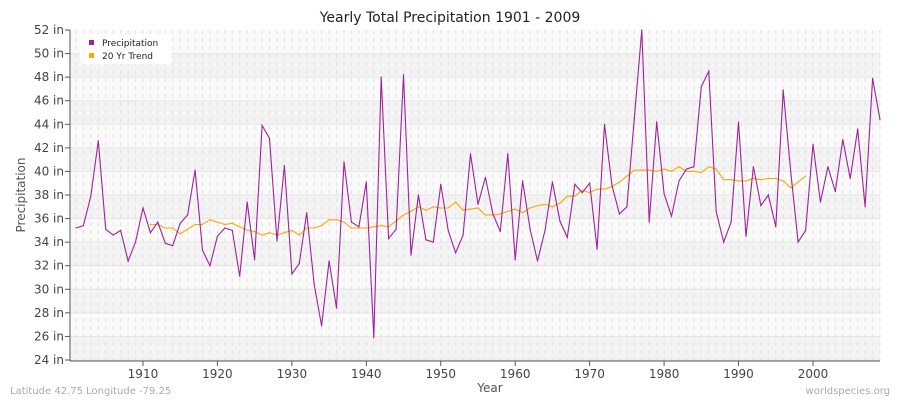 This screenshot has height=400, width=900. I want to click on x-tick-label: 2000, so click(813, 374).